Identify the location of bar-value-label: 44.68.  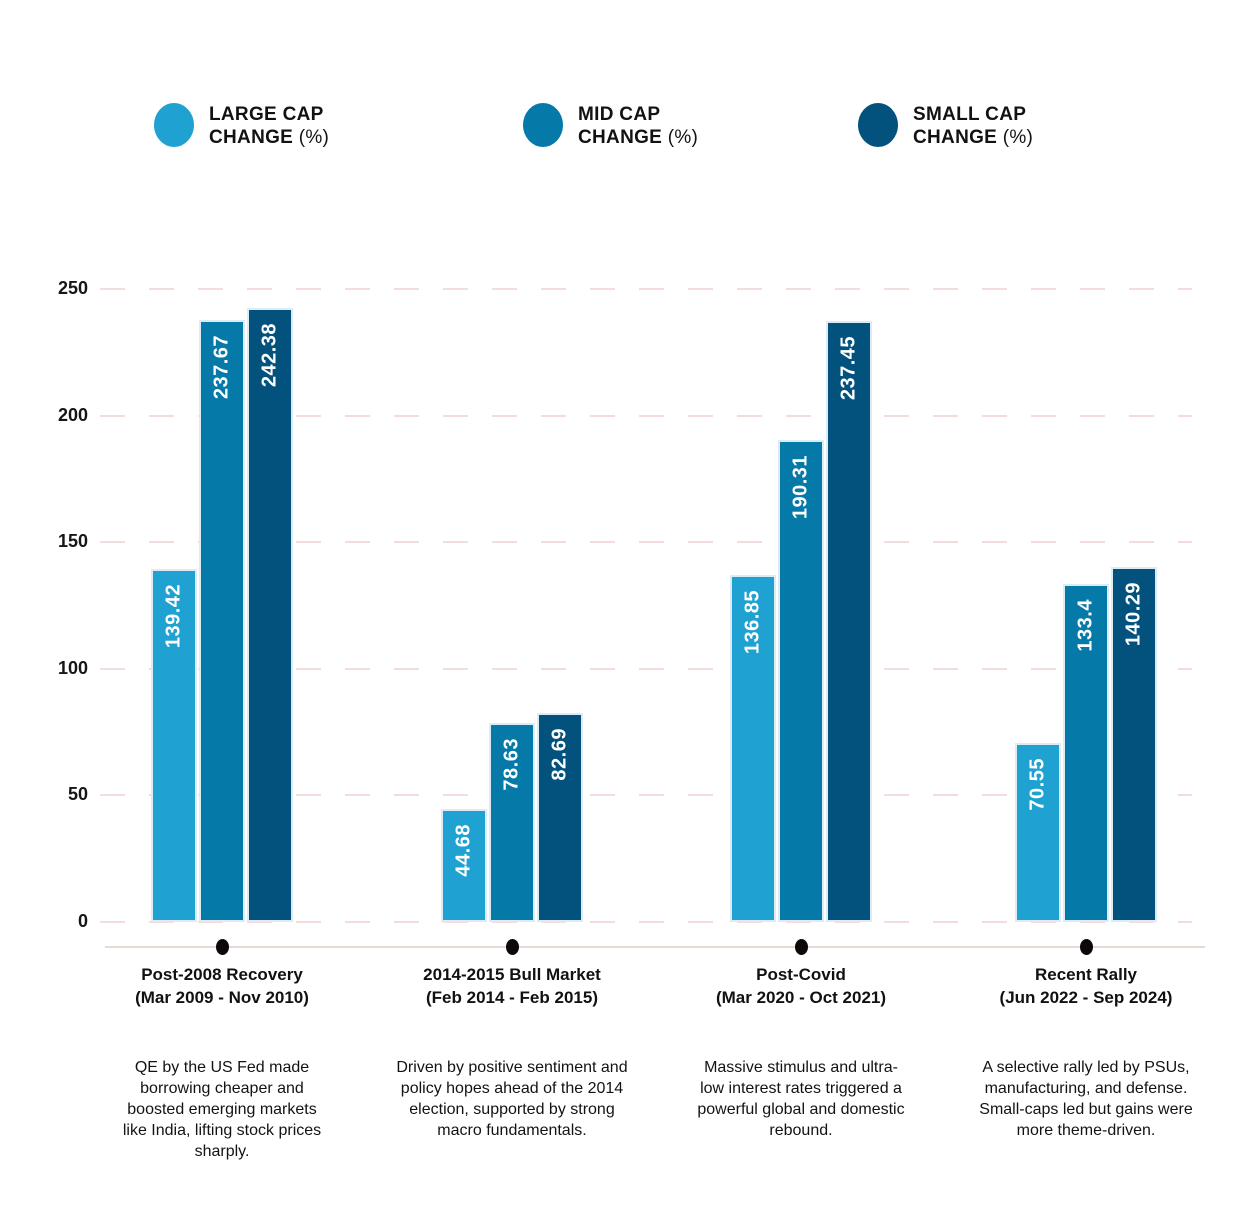
(463, 850).